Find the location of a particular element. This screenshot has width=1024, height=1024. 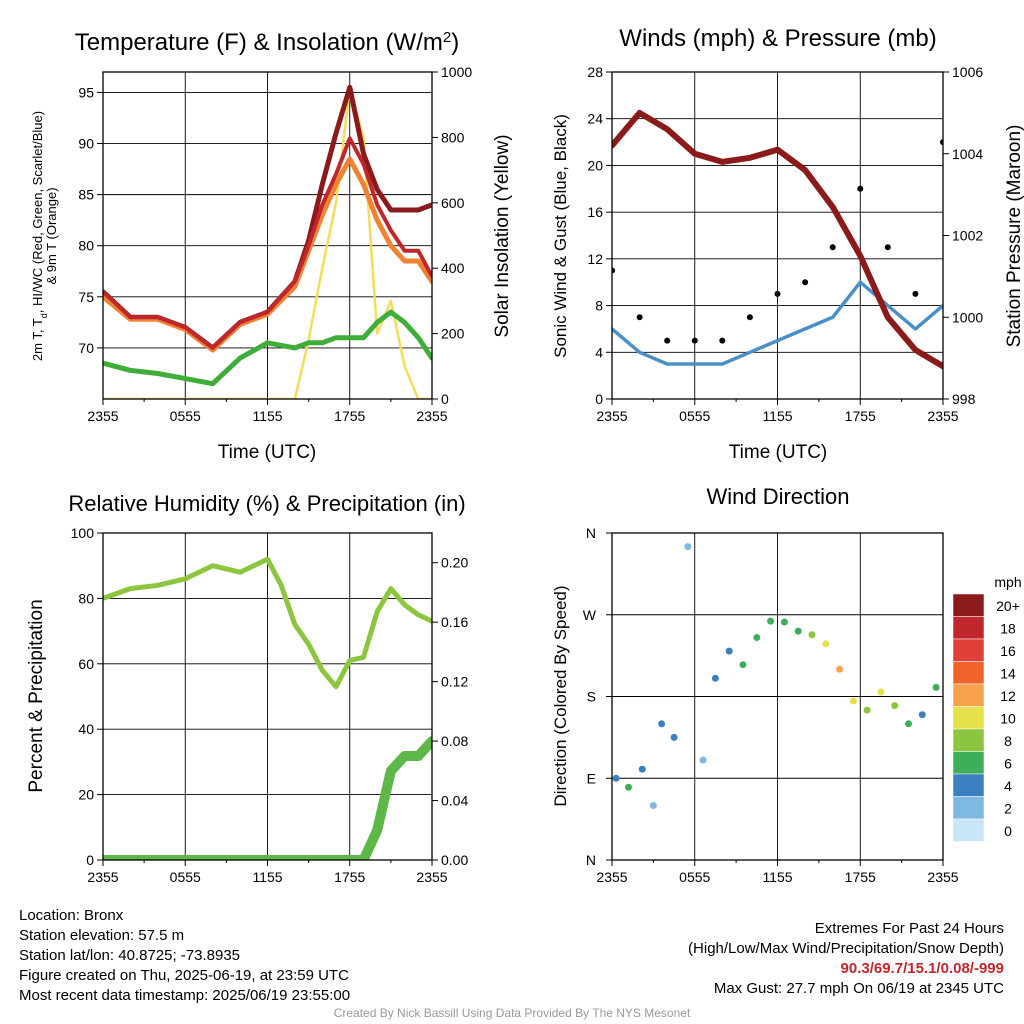

winds-y-right-label: 1004 is located at coordinates (967, 154).